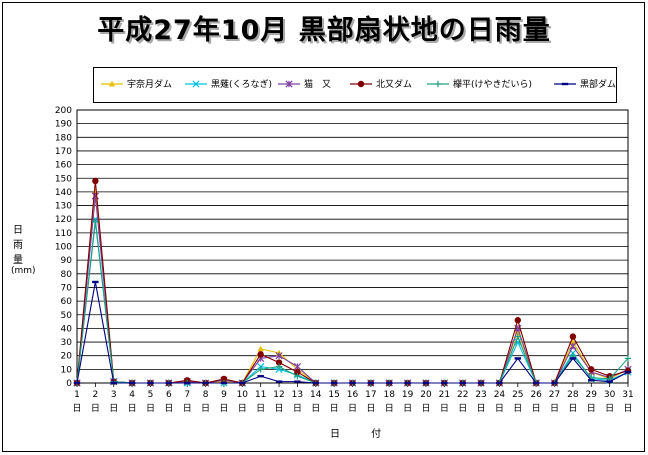 Image resolution: width=648 pixels, height=455 pixels. I want to click on x-tick-label-20: 20, so click(426, 395).